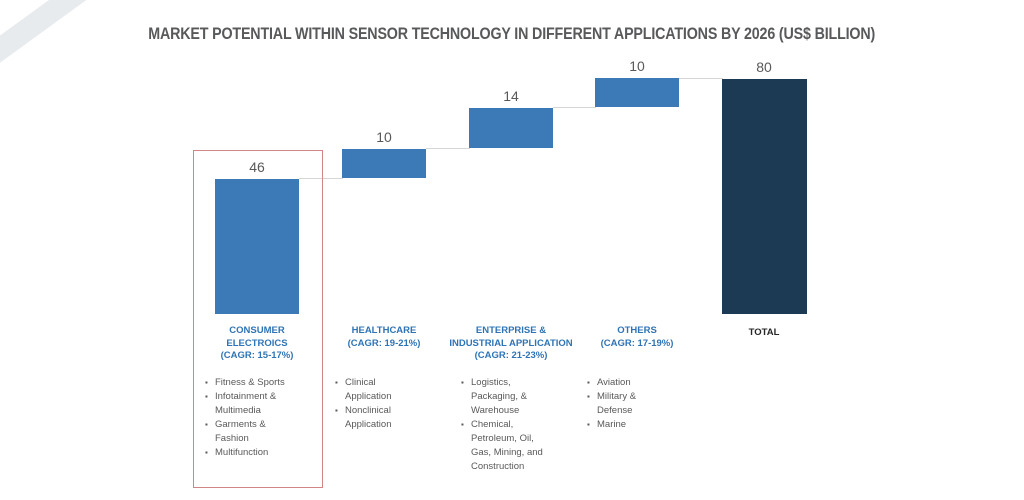 This screenshot has width=1024, height=500. I want to click on cagr-label: (CAGR: 21-23%), so click(511, 355).